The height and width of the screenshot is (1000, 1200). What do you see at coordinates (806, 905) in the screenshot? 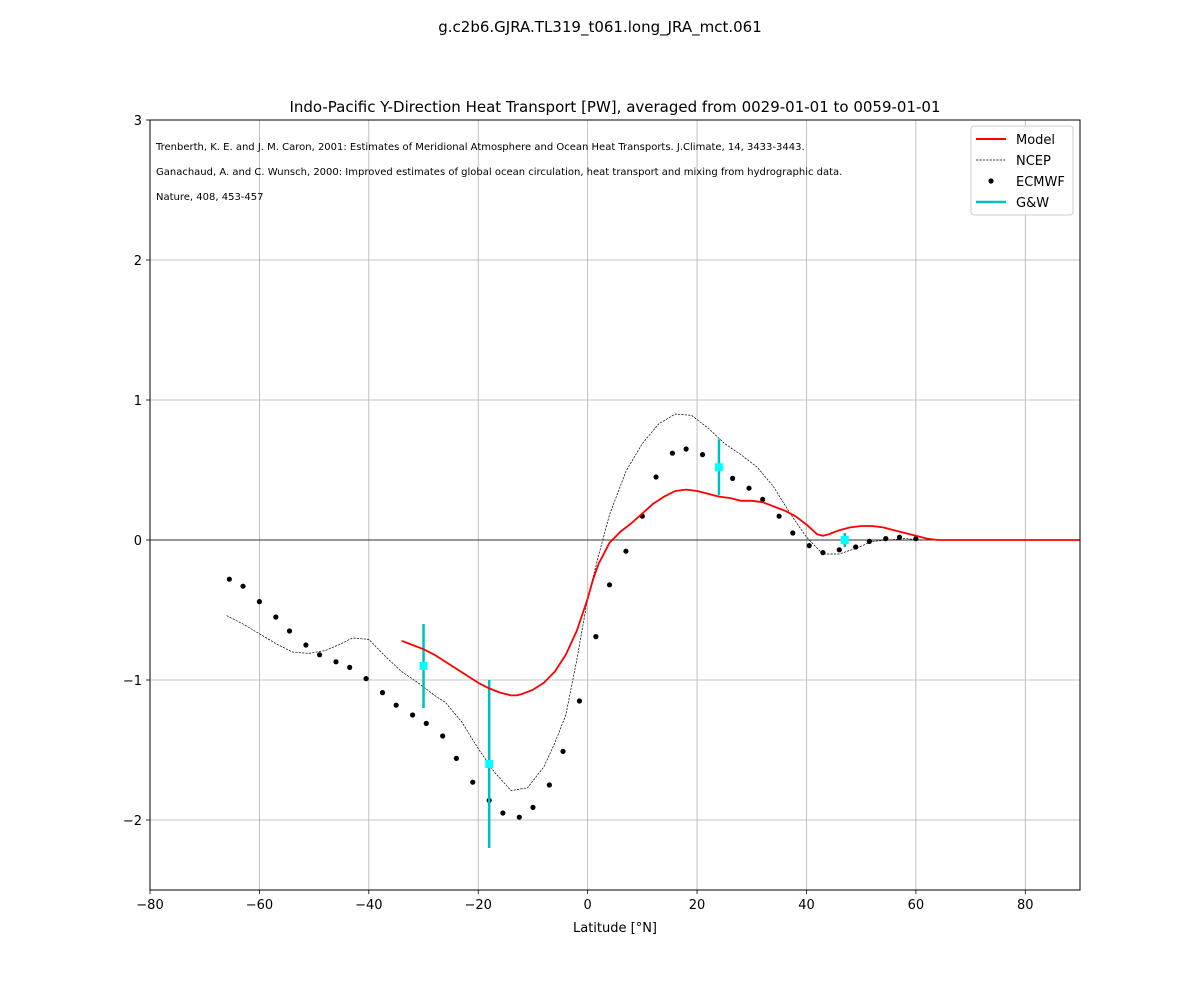
I see `x-tick-label: 40` at bounding box center [806, 905].